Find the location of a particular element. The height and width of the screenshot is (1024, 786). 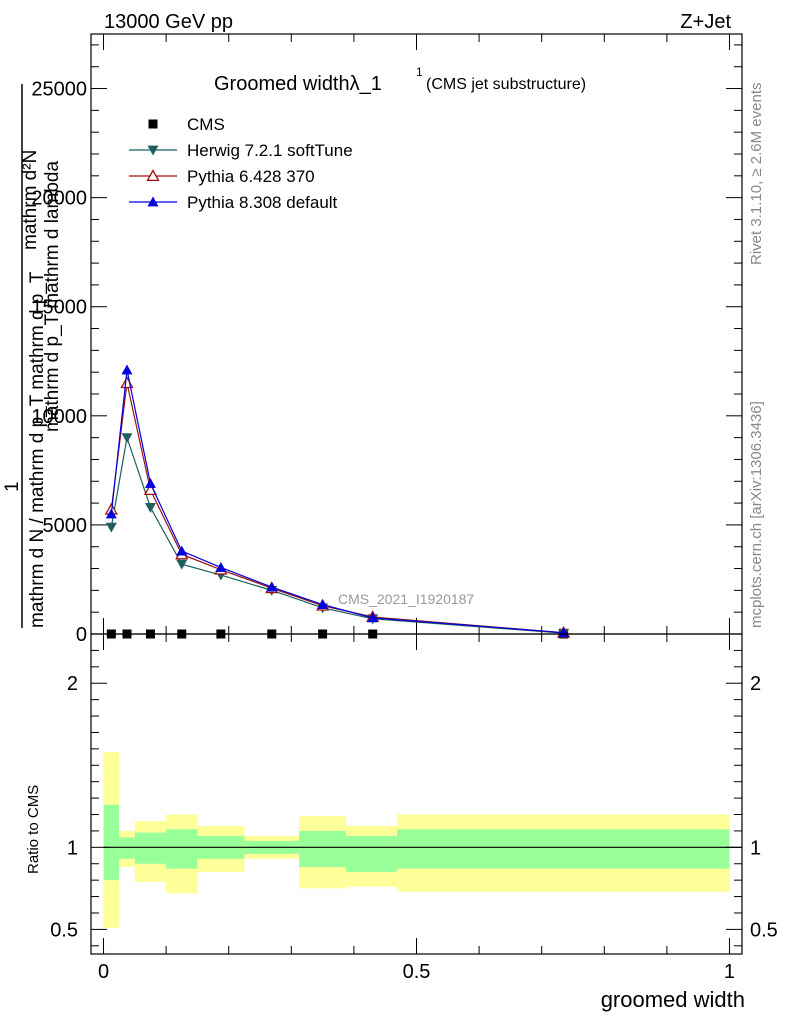

y-axis-label-middle: mathrm d p_T mathrm d lambda is located at coordinates (52, 296).